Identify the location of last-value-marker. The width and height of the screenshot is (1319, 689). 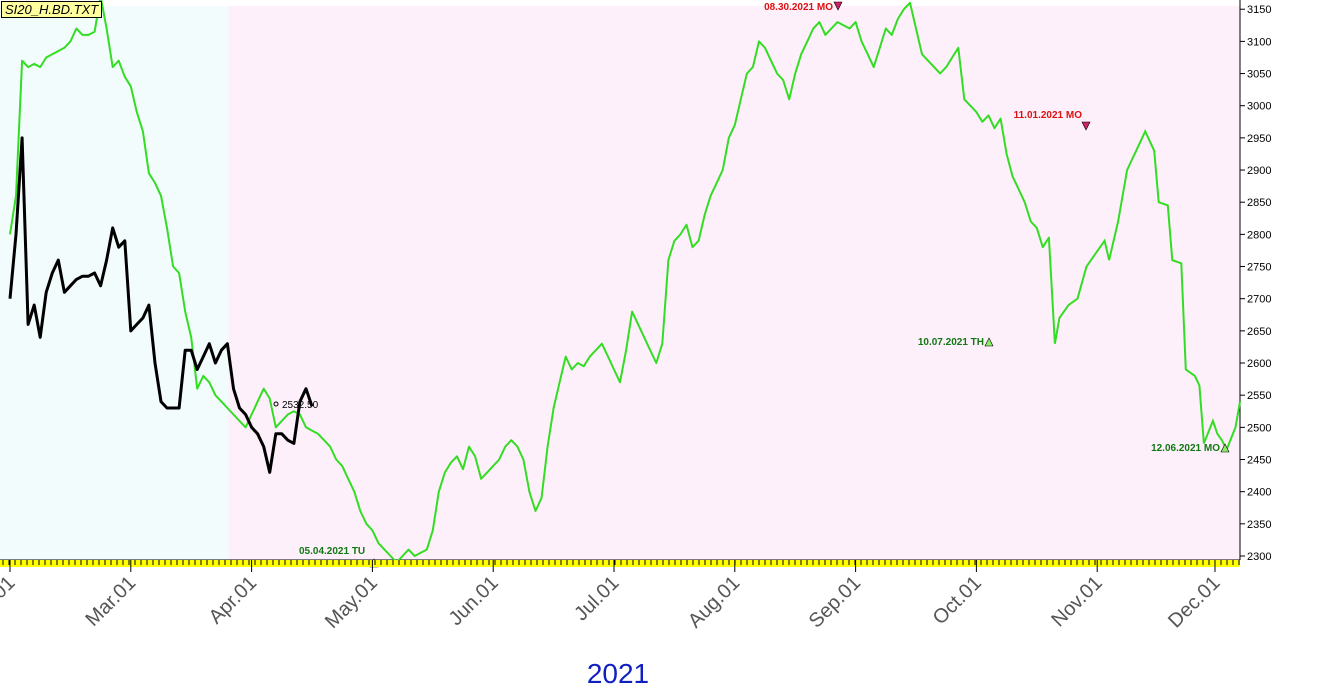
(276, 404).